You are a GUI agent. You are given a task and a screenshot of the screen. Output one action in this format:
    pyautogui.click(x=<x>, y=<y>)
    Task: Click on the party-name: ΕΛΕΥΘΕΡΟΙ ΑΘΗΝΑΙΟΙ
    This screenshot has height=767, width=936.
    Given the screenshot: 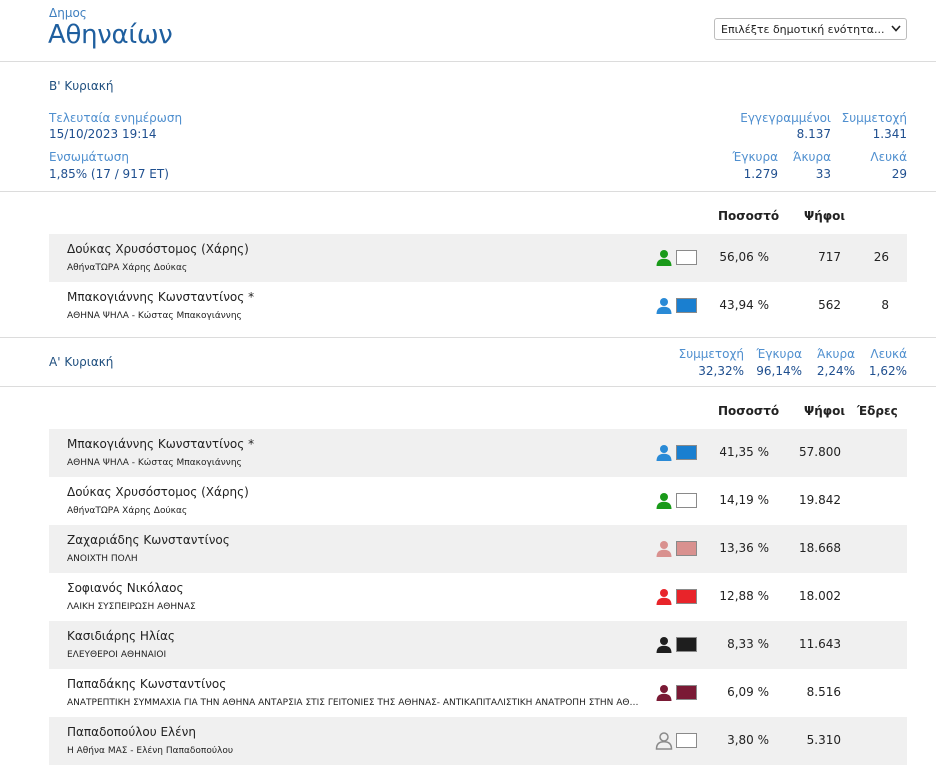 What is the action you would take?
    pyautogui.click(x=117, y=655)
    